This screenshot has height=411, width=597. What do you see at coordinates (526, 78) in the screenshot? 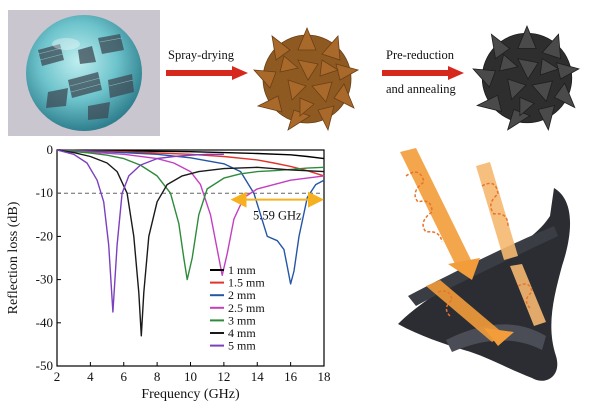
I see `product-flower` at bounding box center [526, 78].